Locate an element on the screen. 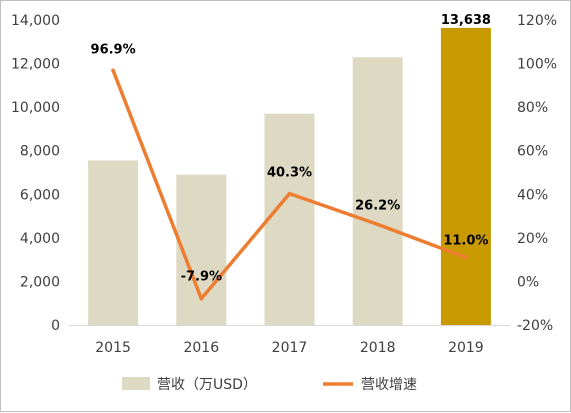  legend-swatch-revenue is located at coordinates (136, 383).